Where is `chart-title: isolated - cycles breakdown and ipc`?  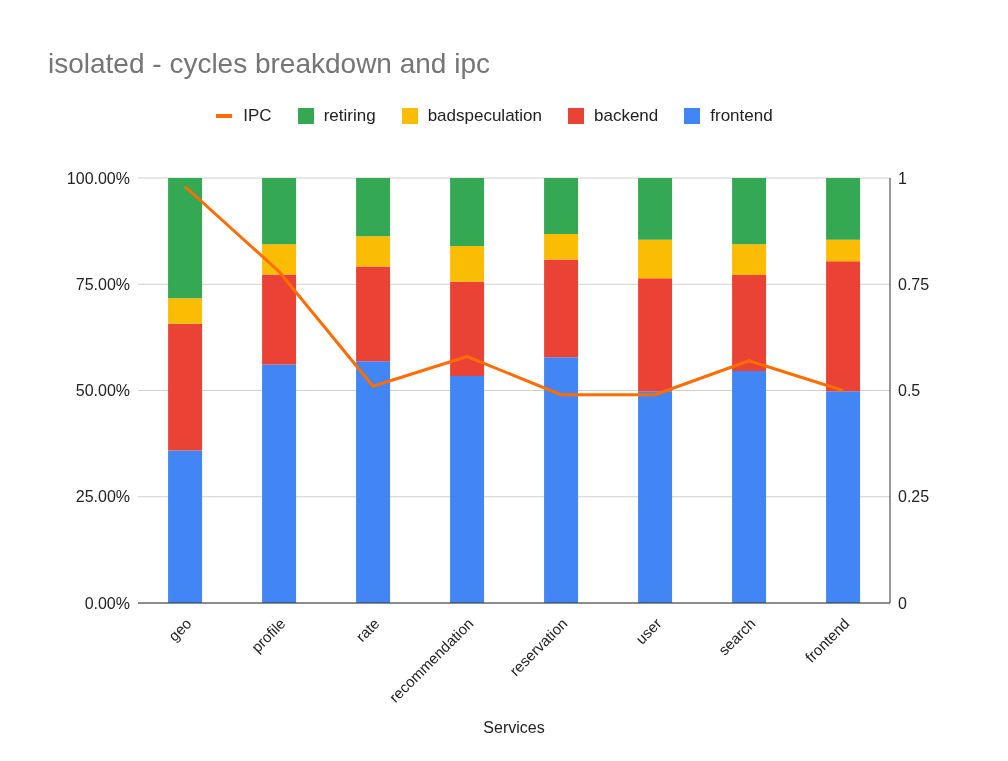 chart-title: isolated - cycles breakdown and ipc is located at coordinates (269, 64).